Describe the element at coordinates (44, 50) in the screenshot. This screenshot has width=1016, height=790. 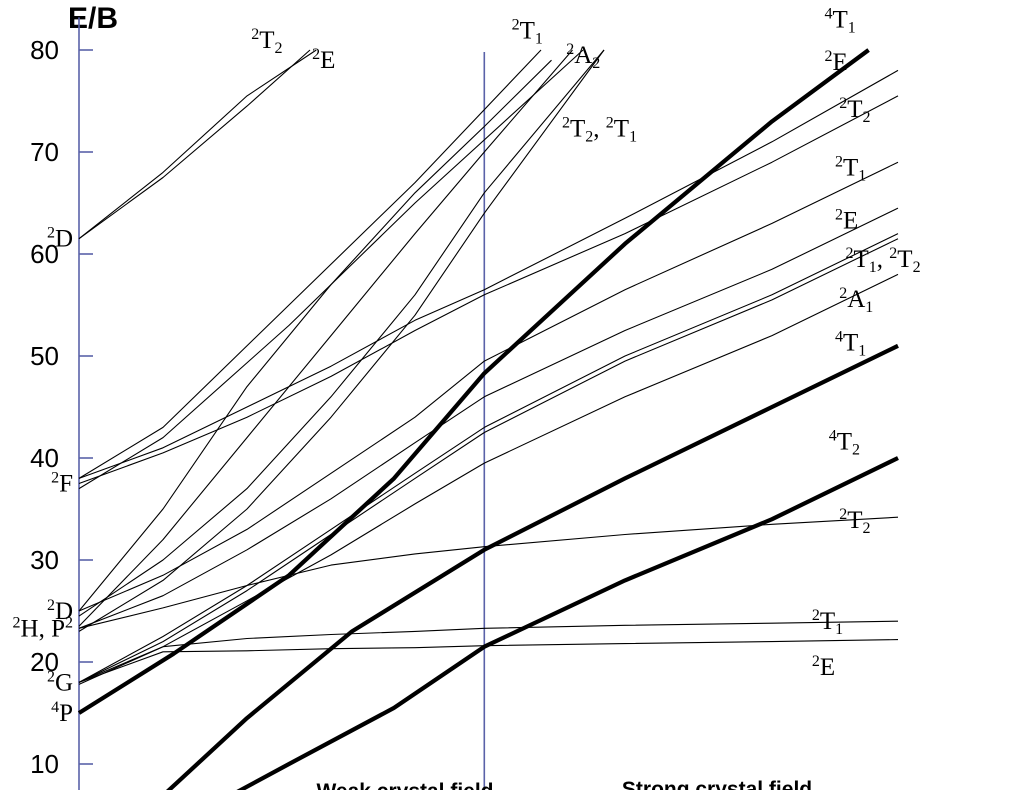
I see `y-tick-label: 80` at that location.